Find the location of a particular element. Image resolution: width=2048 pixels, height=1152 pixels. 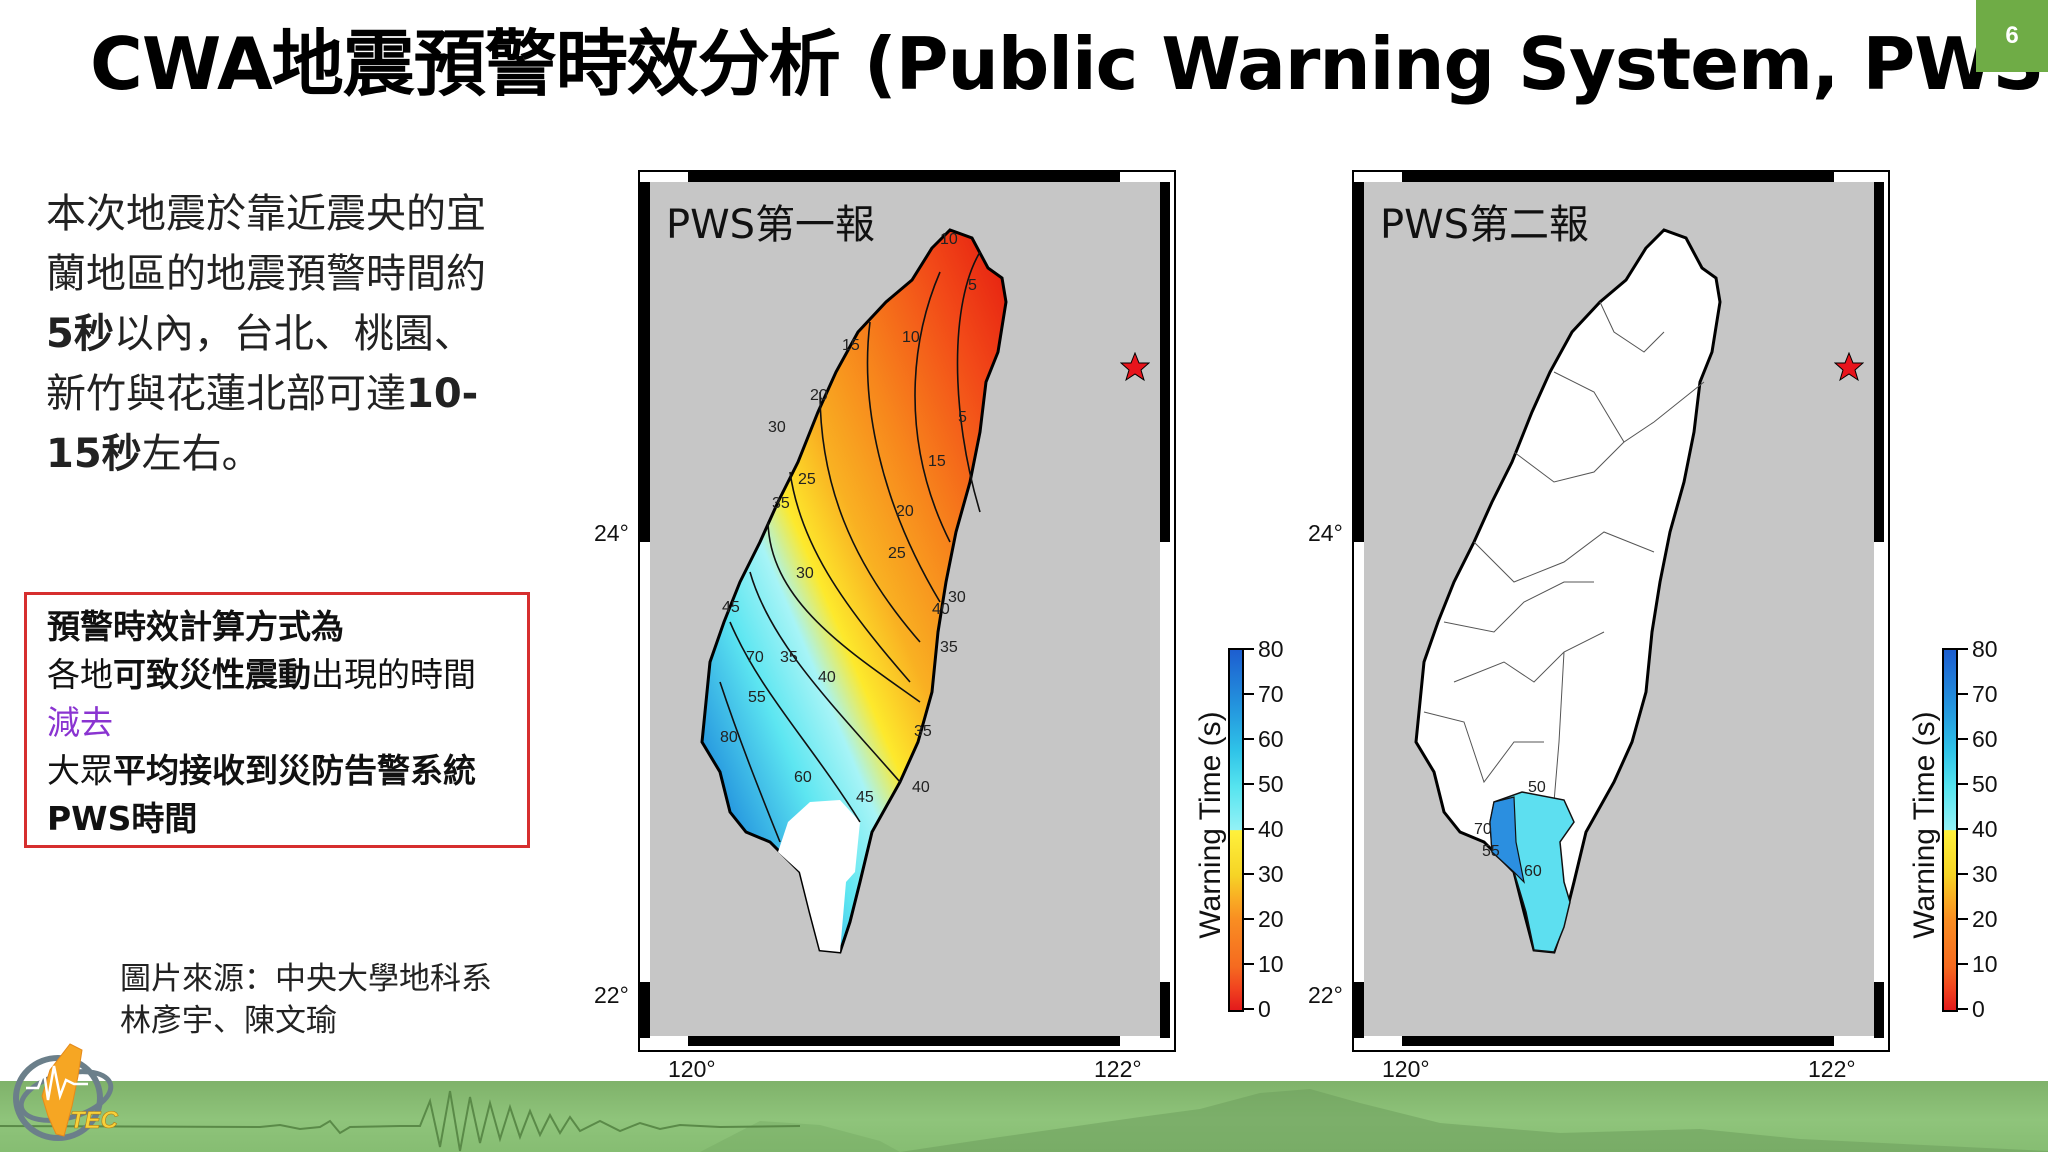

svg-text: TEC is located at coordinates (94, 1120).